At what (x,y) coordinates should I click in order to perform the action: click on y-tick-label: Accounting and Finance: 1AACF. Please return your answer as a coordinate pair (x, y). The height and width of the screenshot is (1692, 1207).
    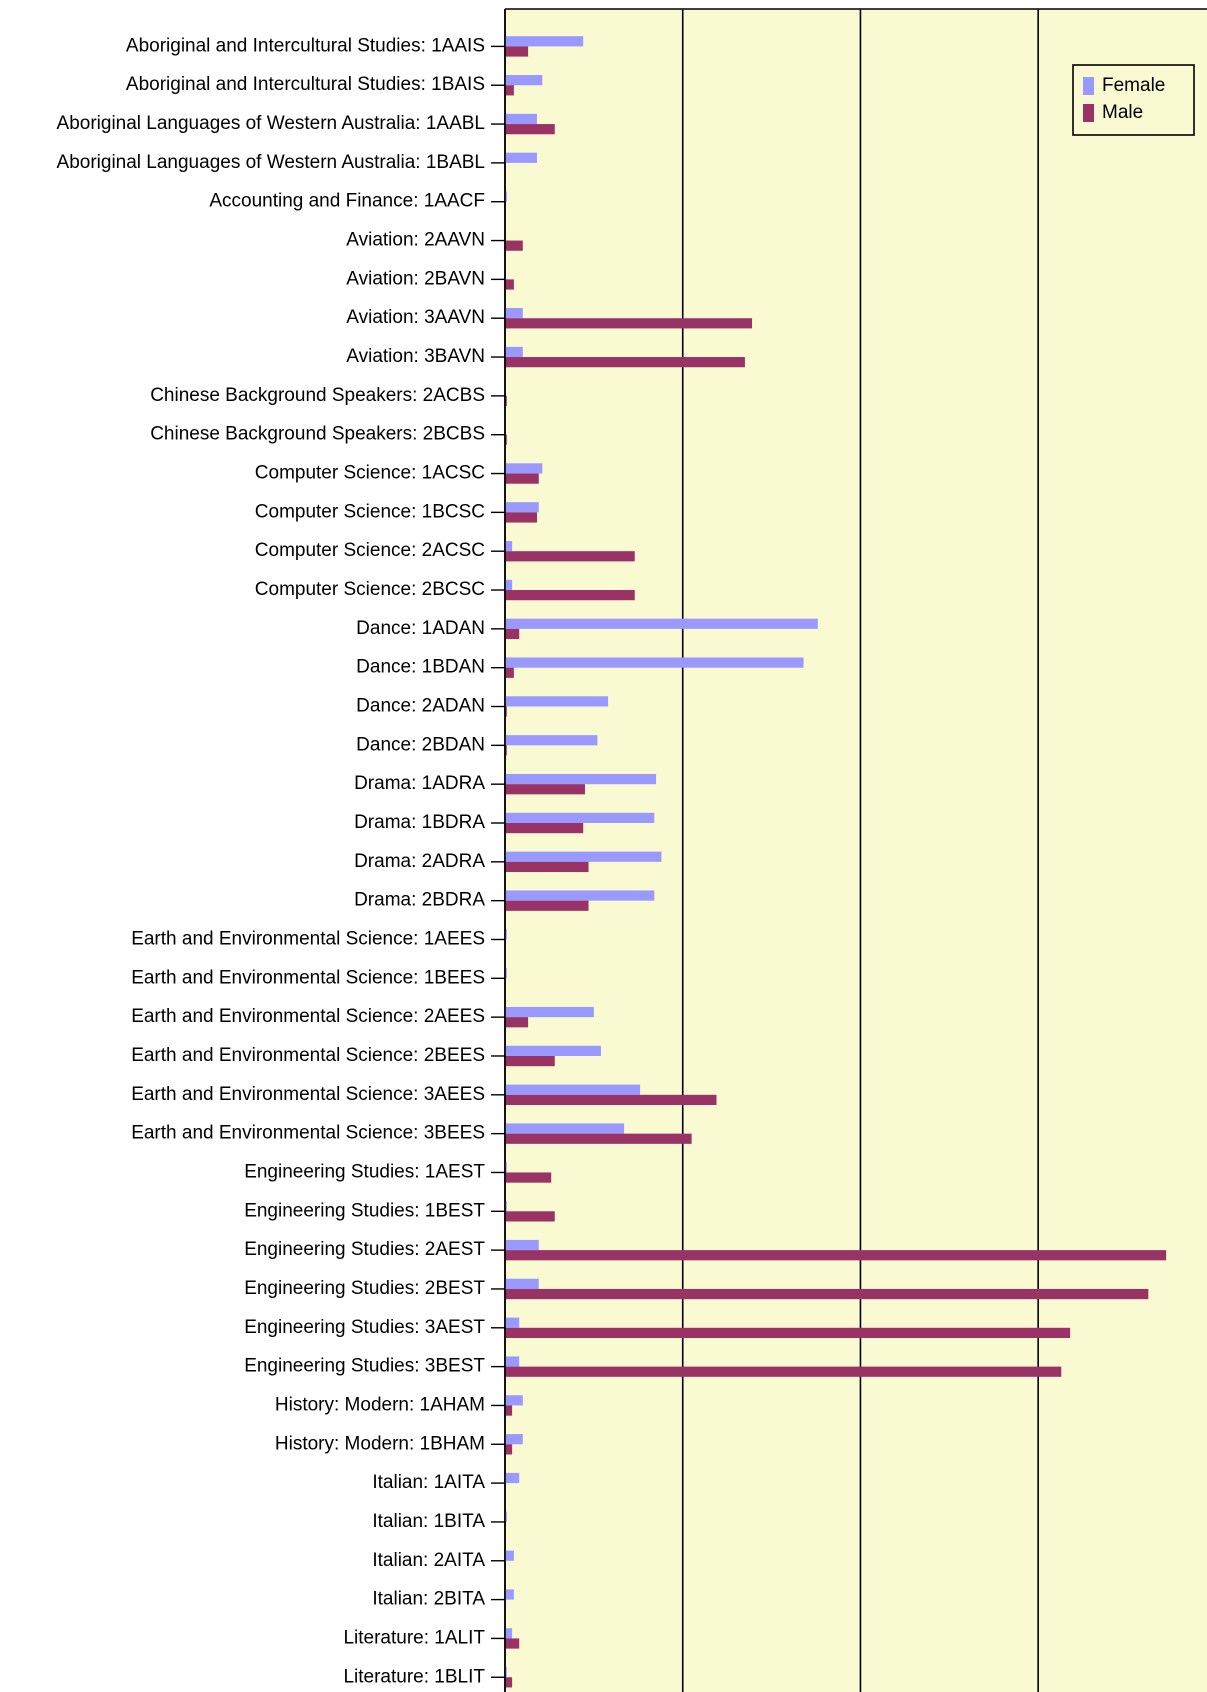
    Looking at the image, I should click on (347, 201).